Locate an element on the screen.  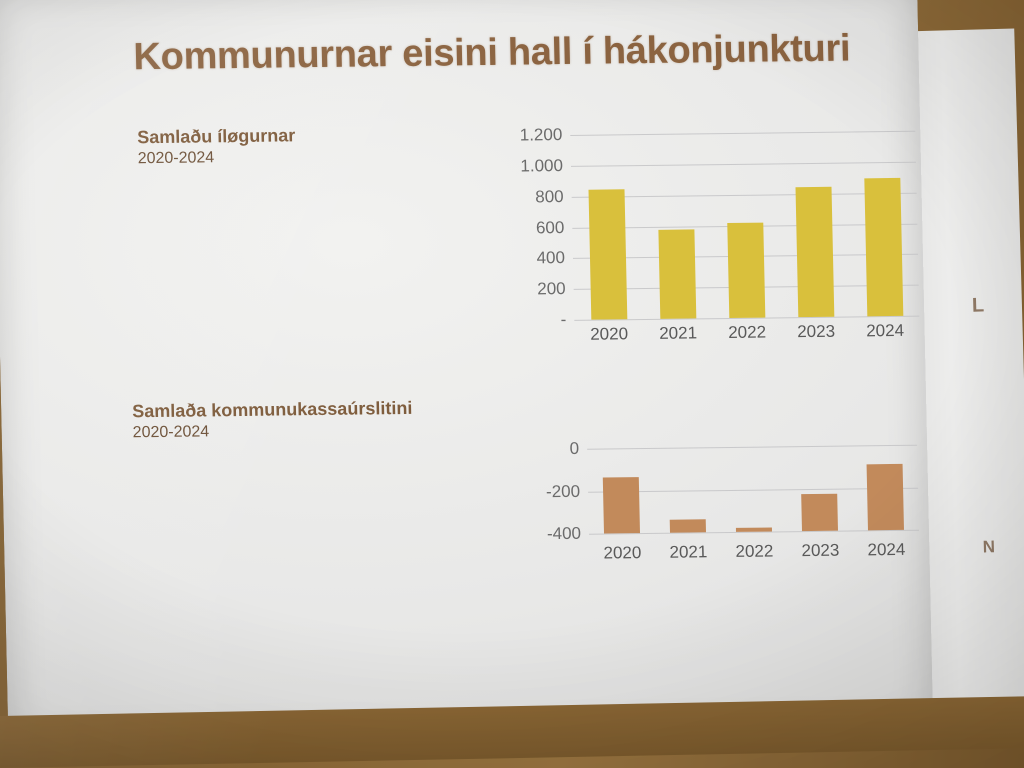
municipal-result-bar-chart: 0 -200 -400 2020 2021 2022 2023 2024 is located at coordinates (733, 501).